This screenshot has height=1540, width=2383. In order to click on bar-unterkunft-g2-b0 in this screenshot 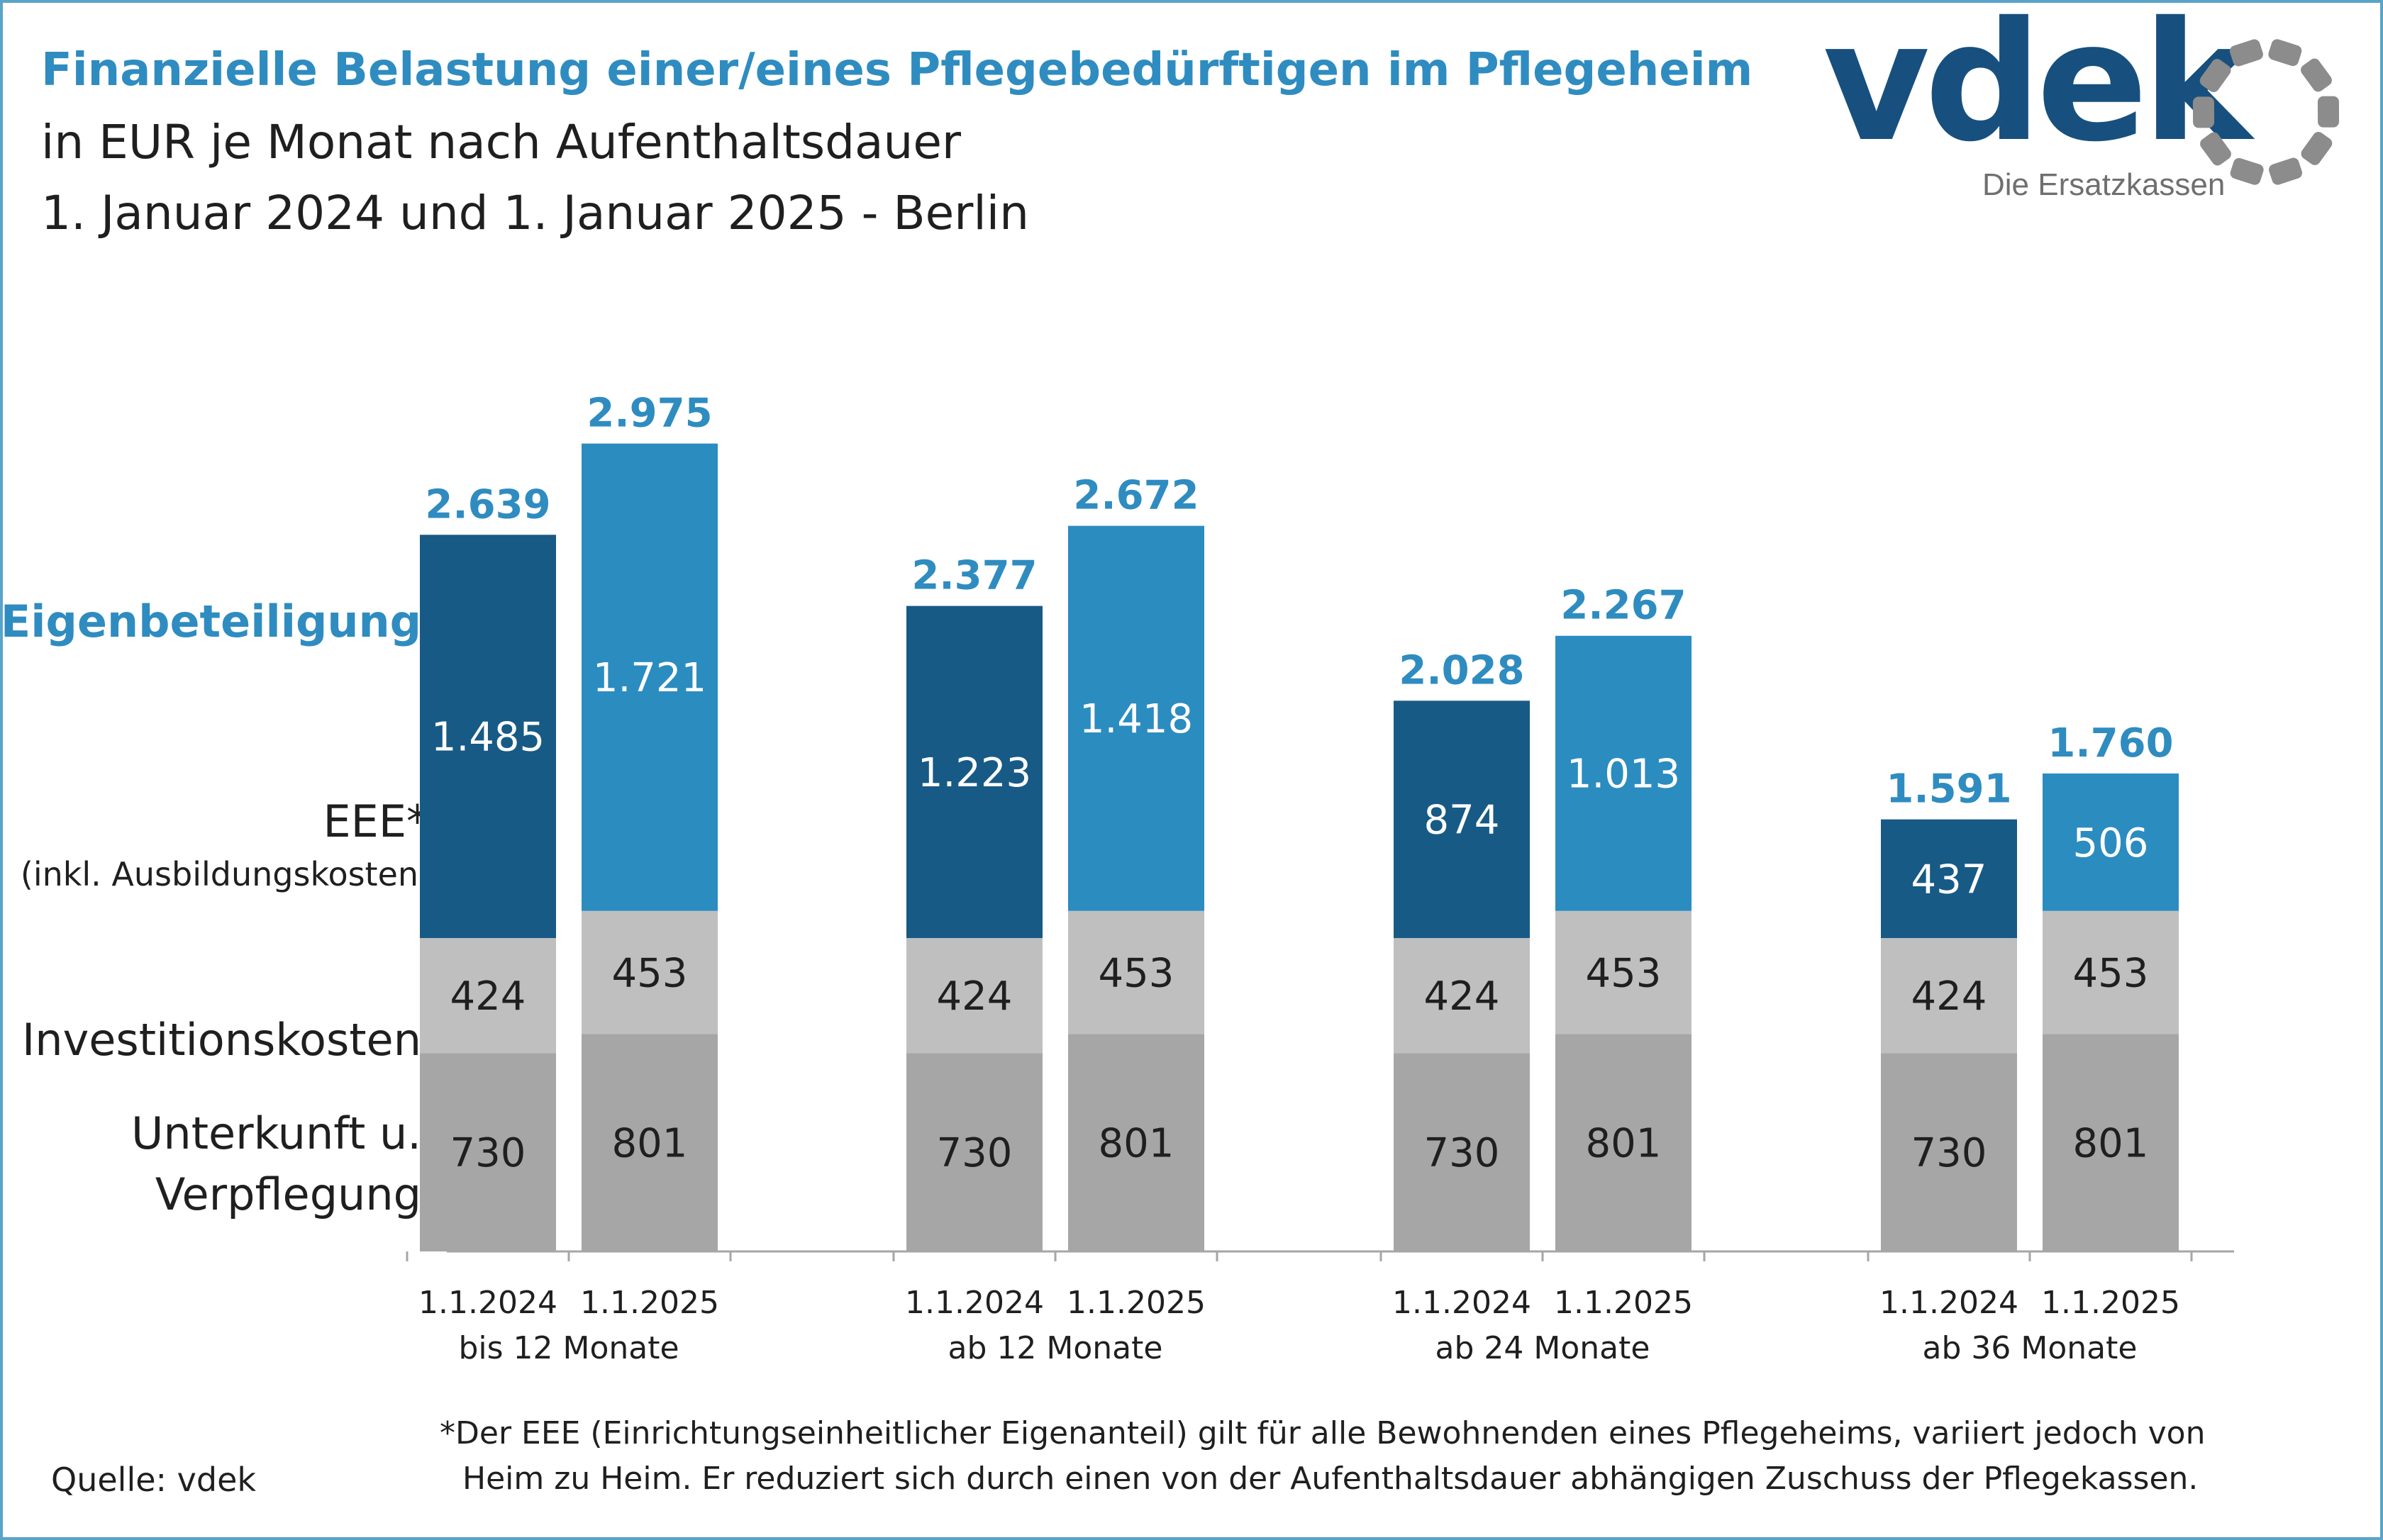, I will do `click(1462, 1152)`.